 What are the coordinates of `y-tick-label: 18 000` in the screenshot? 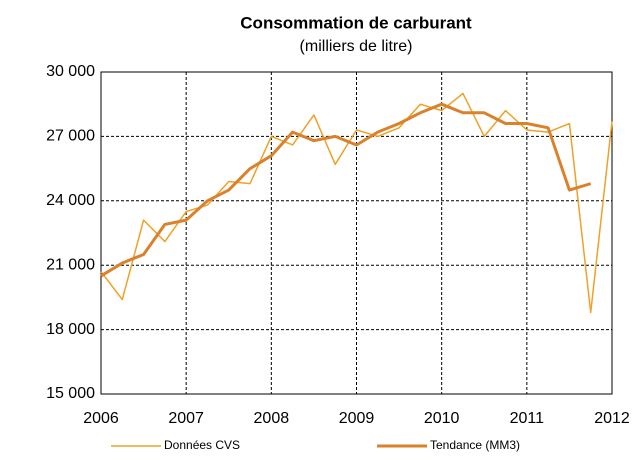 It's located at (70, 329).